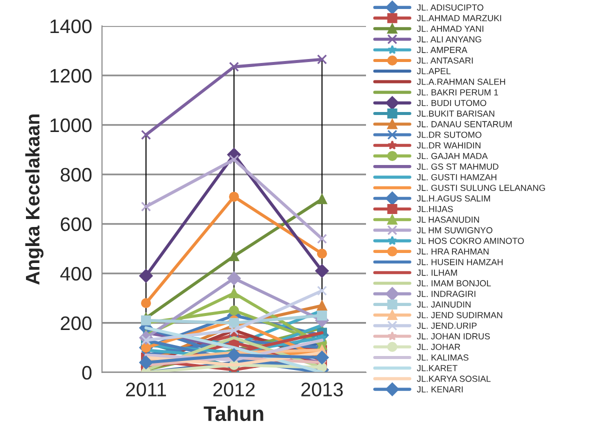 This screenshot has height=433, width=600. I want to click on legend-label: JL. GUSTI HAMZAH, so click(456, 177).